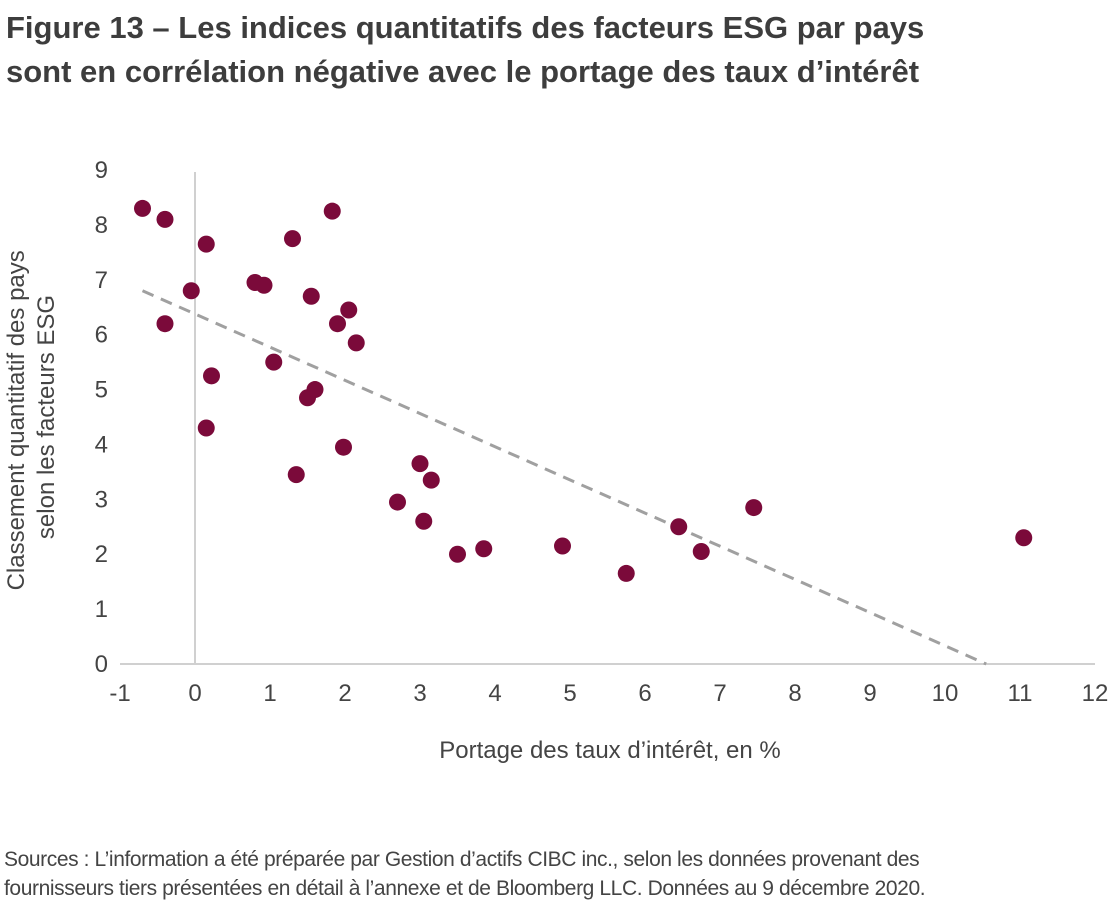 This screenshot has width=1118, height=910. What do you see at coordinates (101, 170) in the screenshot?
I see `y-tick-label: 9` at bounding box center [101, 170].